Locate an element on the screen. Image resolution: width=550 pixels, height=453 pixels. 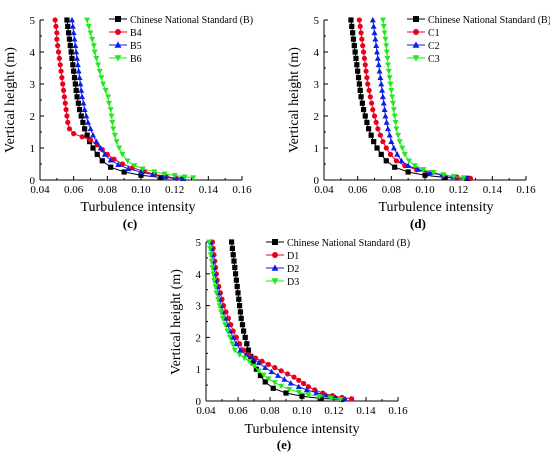
panel-e-legend-label-1: D1 is located at coordinates (293, 256).